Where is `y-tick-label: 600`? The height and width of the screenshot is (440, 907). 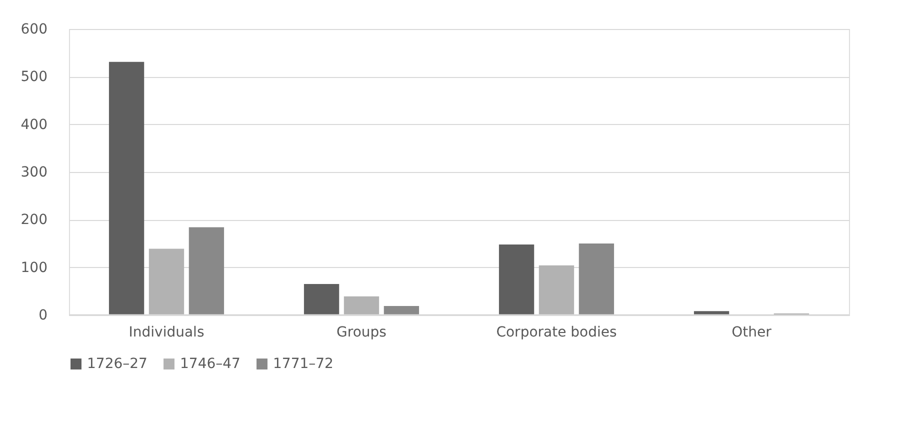
y-tick-label: 600 is located at coordinates (34, 30).